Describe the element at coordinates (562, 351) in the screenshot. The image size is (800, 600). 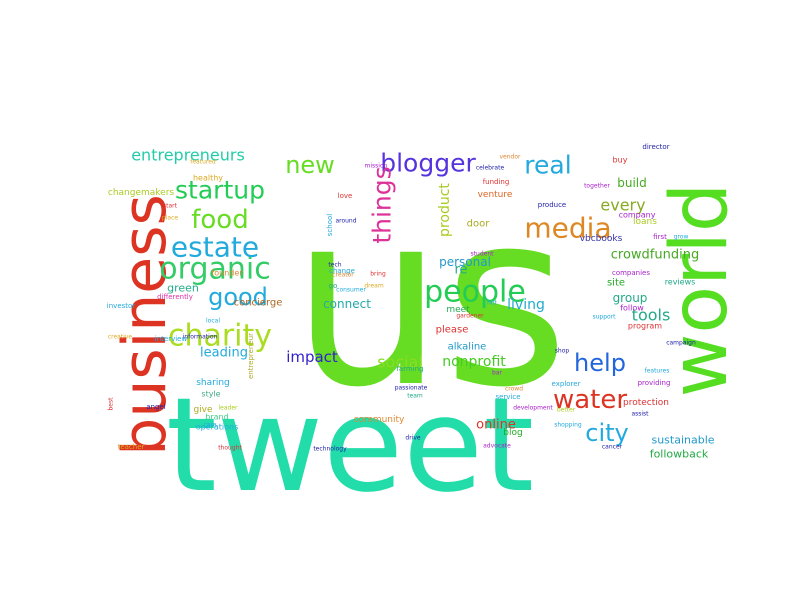
I see `cloud-word: shop` at that location.